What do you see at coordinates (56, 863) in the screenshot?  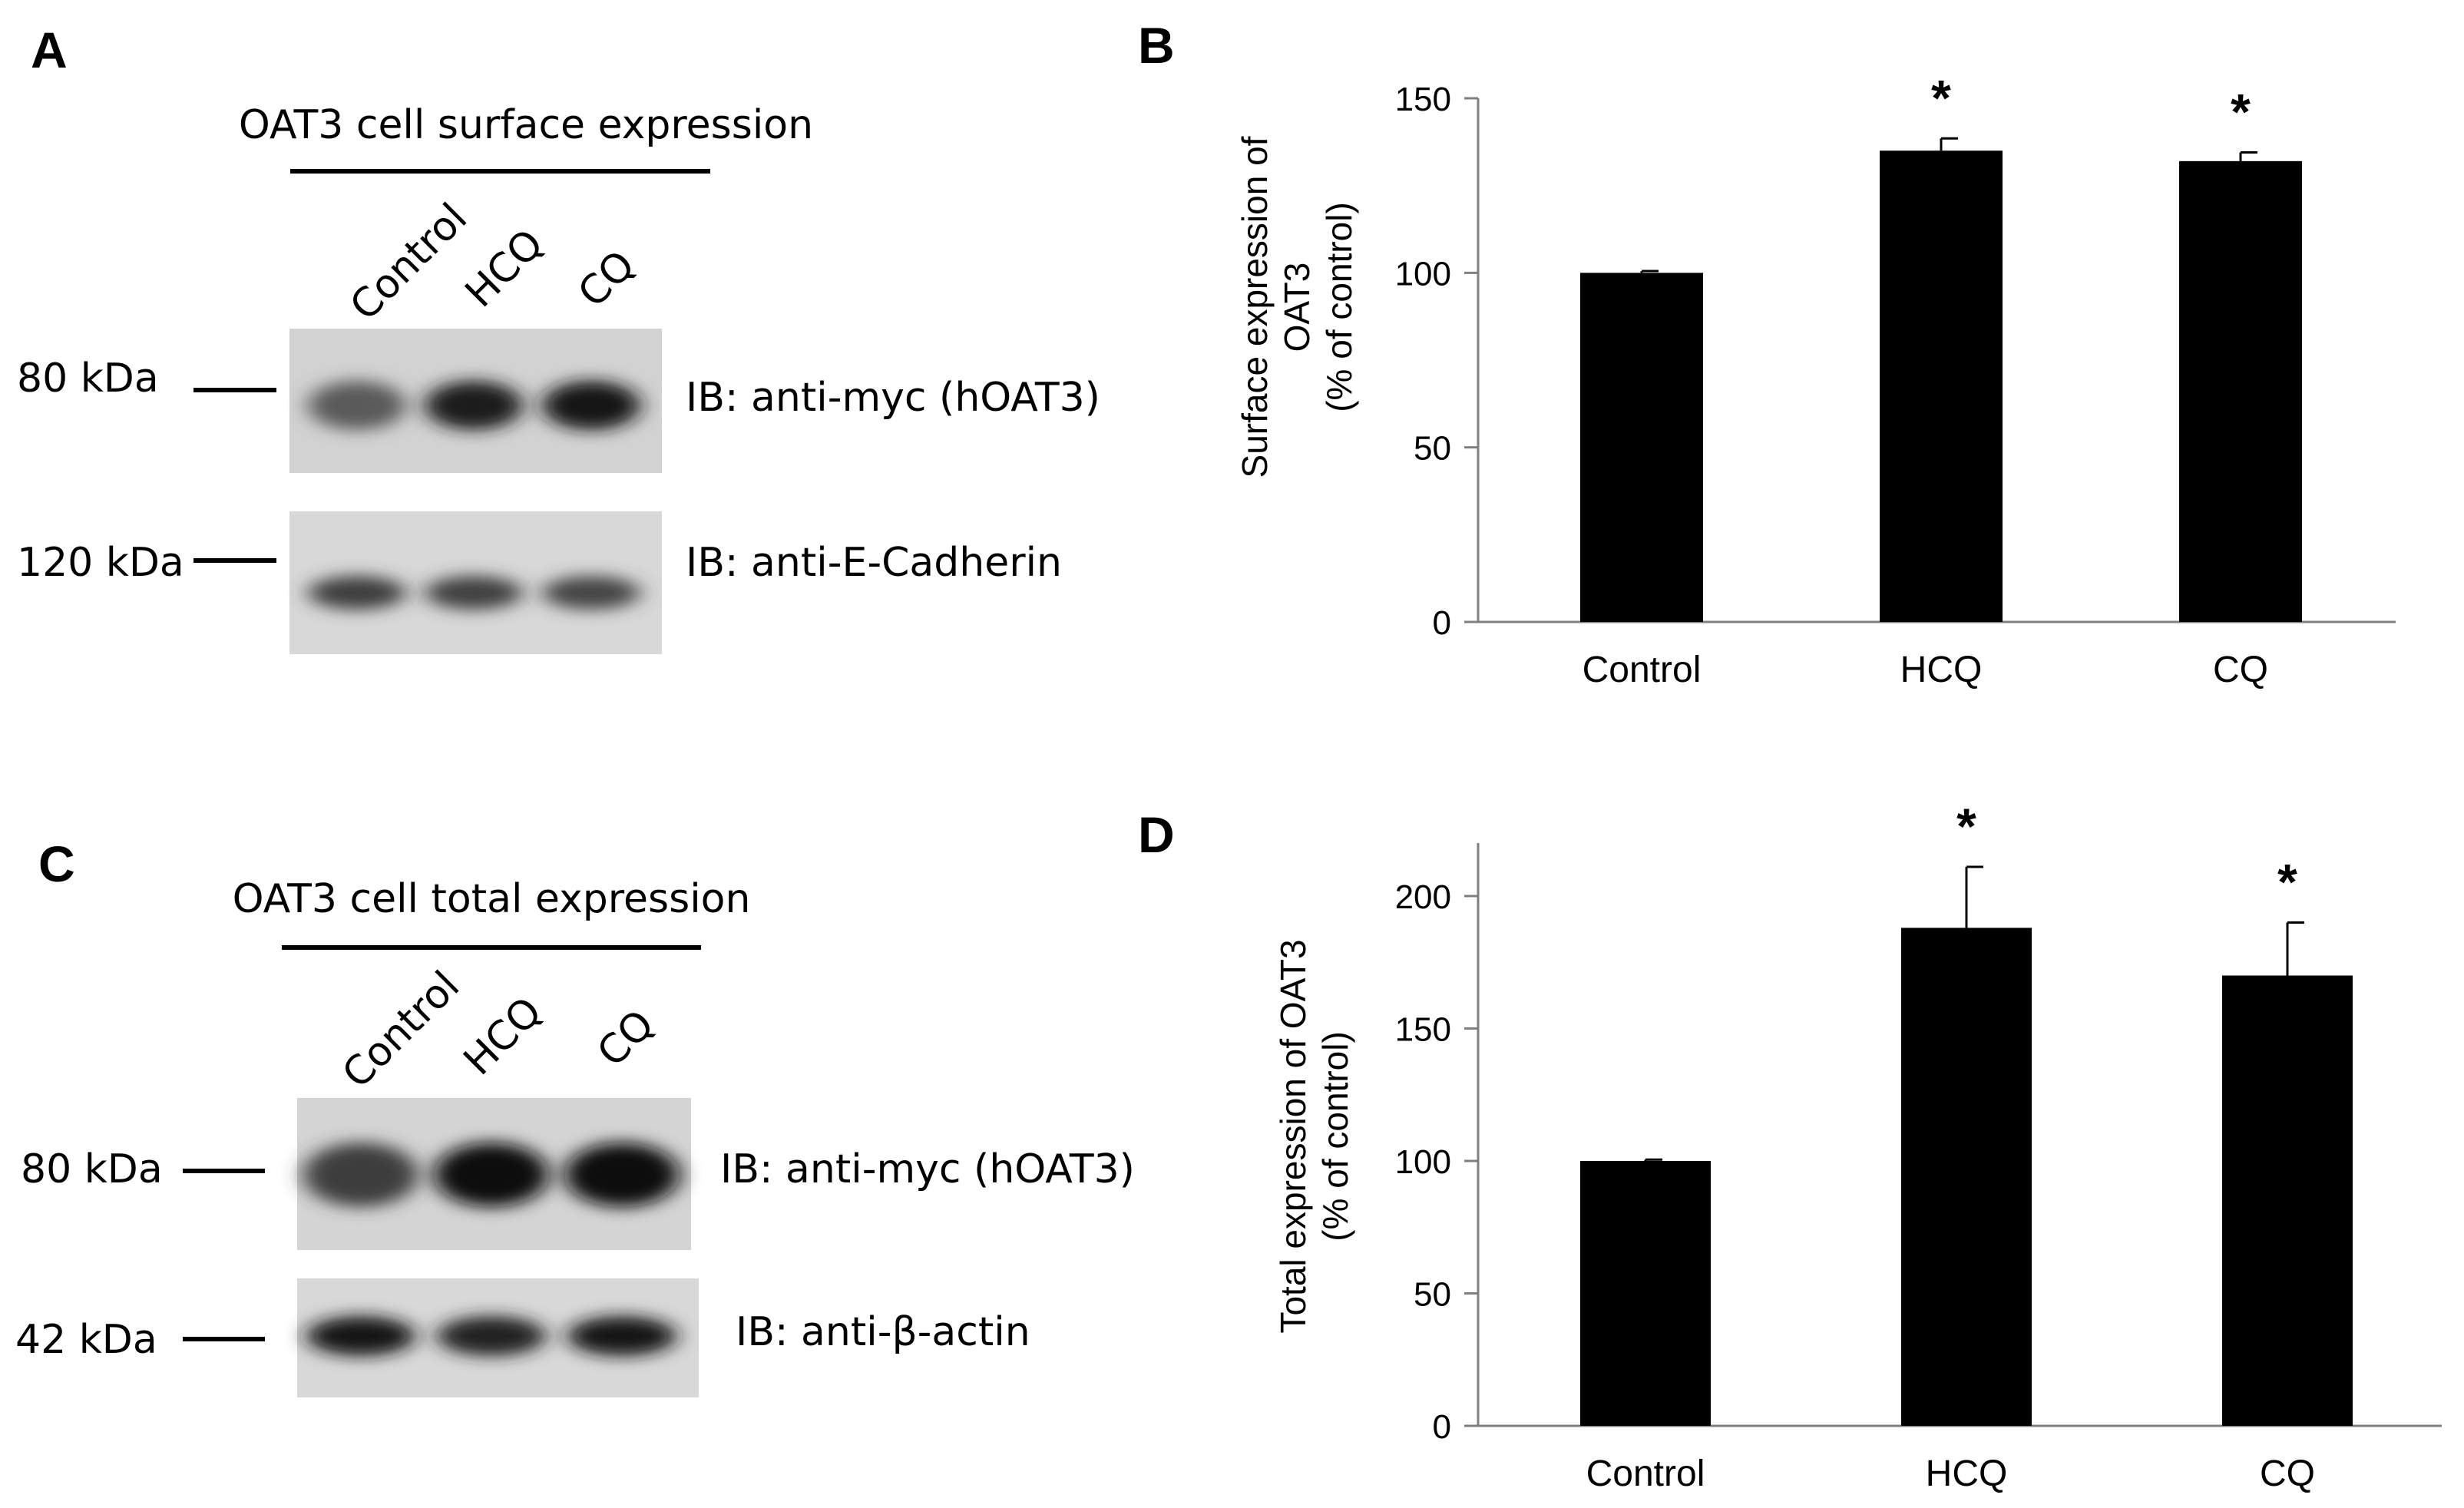 I see `panel-c-letter: C` at bounding box center [56, 863].